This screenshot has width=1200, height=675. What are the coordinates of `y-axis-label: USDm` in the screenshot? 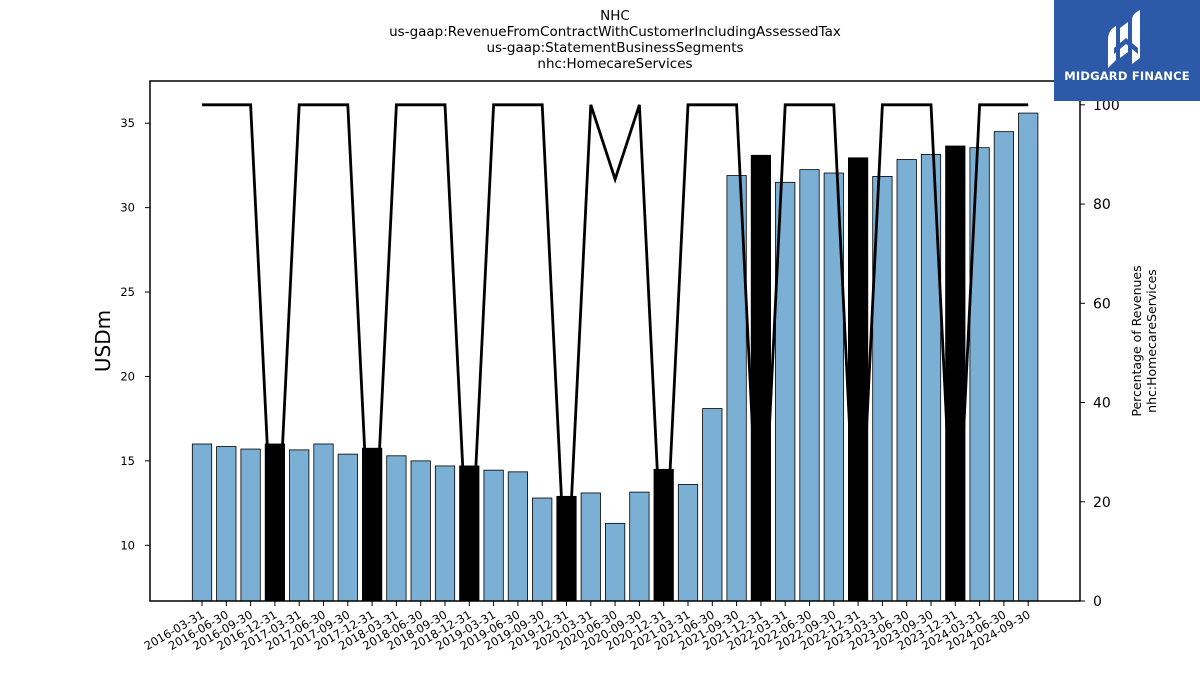 It's located at (103, 341).